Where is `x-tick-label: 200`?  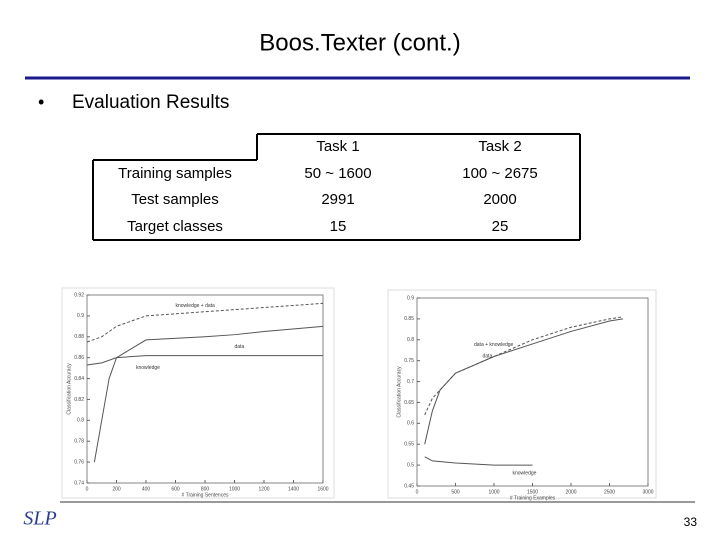 x-tick-label: 200 is located at coordinates (116, 489).